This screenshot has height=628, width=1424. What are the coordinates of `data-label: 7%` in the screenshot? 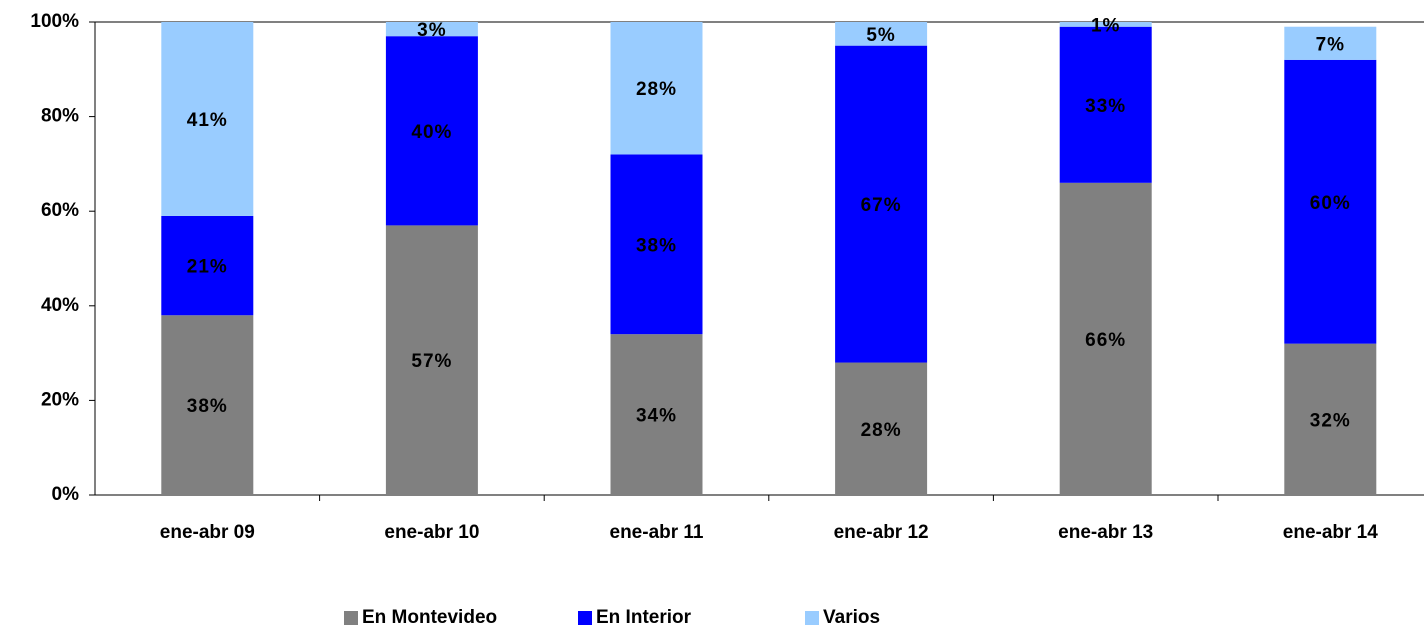 It's located at (1330, 44).